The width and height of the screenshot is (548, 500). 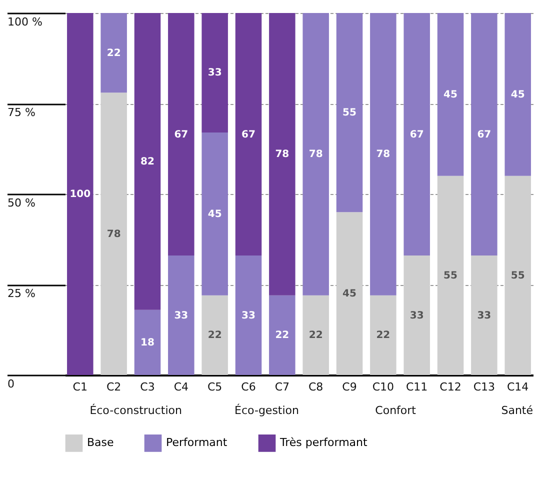 I want to click on x-tick-label: C3, so click(x=147, y=387).